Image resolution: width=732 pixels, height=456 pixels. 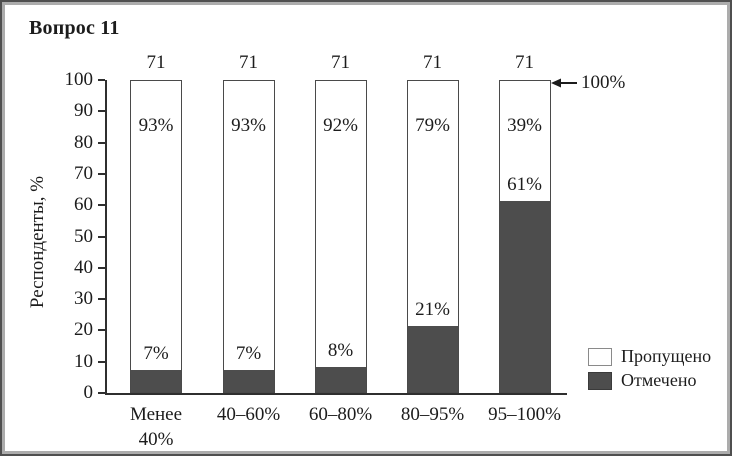 I want to click on annotation-label: 100%, so click(x=603, y=82).